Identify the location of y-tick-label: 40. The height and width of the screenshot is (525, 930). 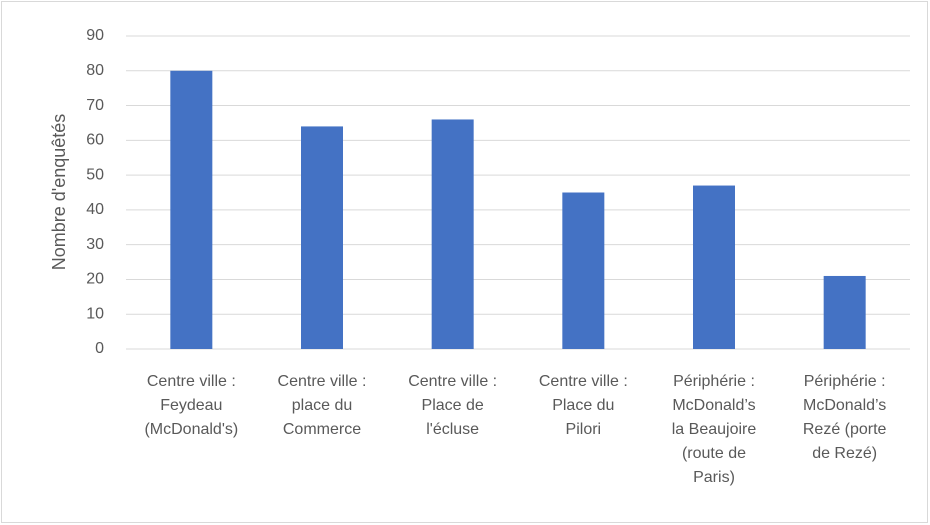
(95, 209).